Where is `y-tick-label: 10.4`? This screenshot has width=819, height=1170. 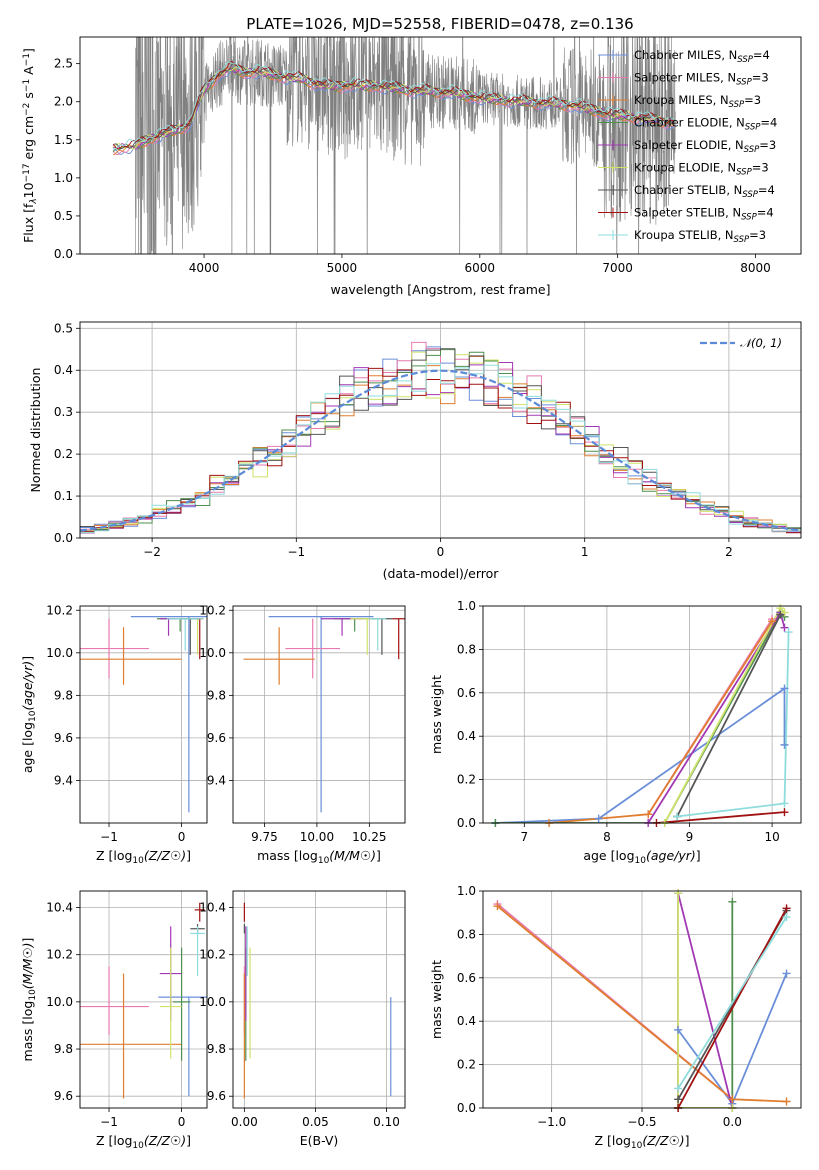
y-tick-label: 10.4 is located at coordinates (212, 908).